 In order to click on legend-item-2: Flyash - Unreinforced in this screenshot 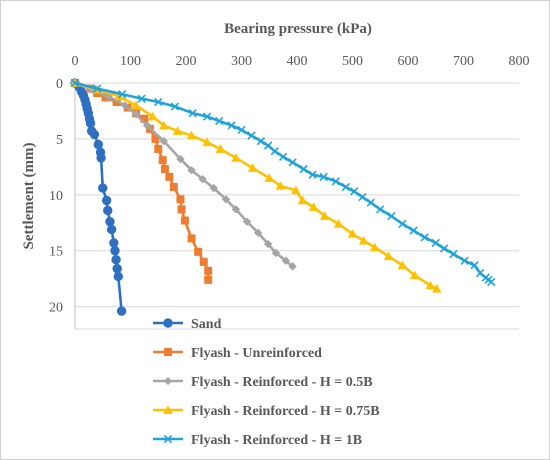, I will do `click(237, 353)`.